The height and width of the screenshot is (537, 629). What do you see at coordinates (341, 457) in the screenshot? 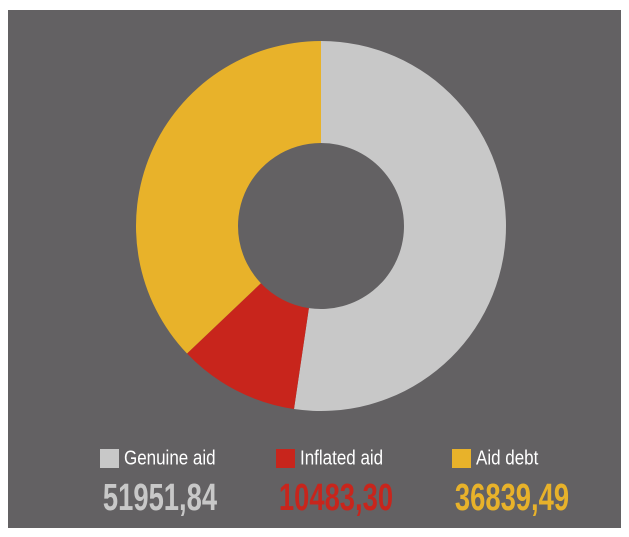
I see `legend-label: Inflated aid` at bounding box center [341, 457].